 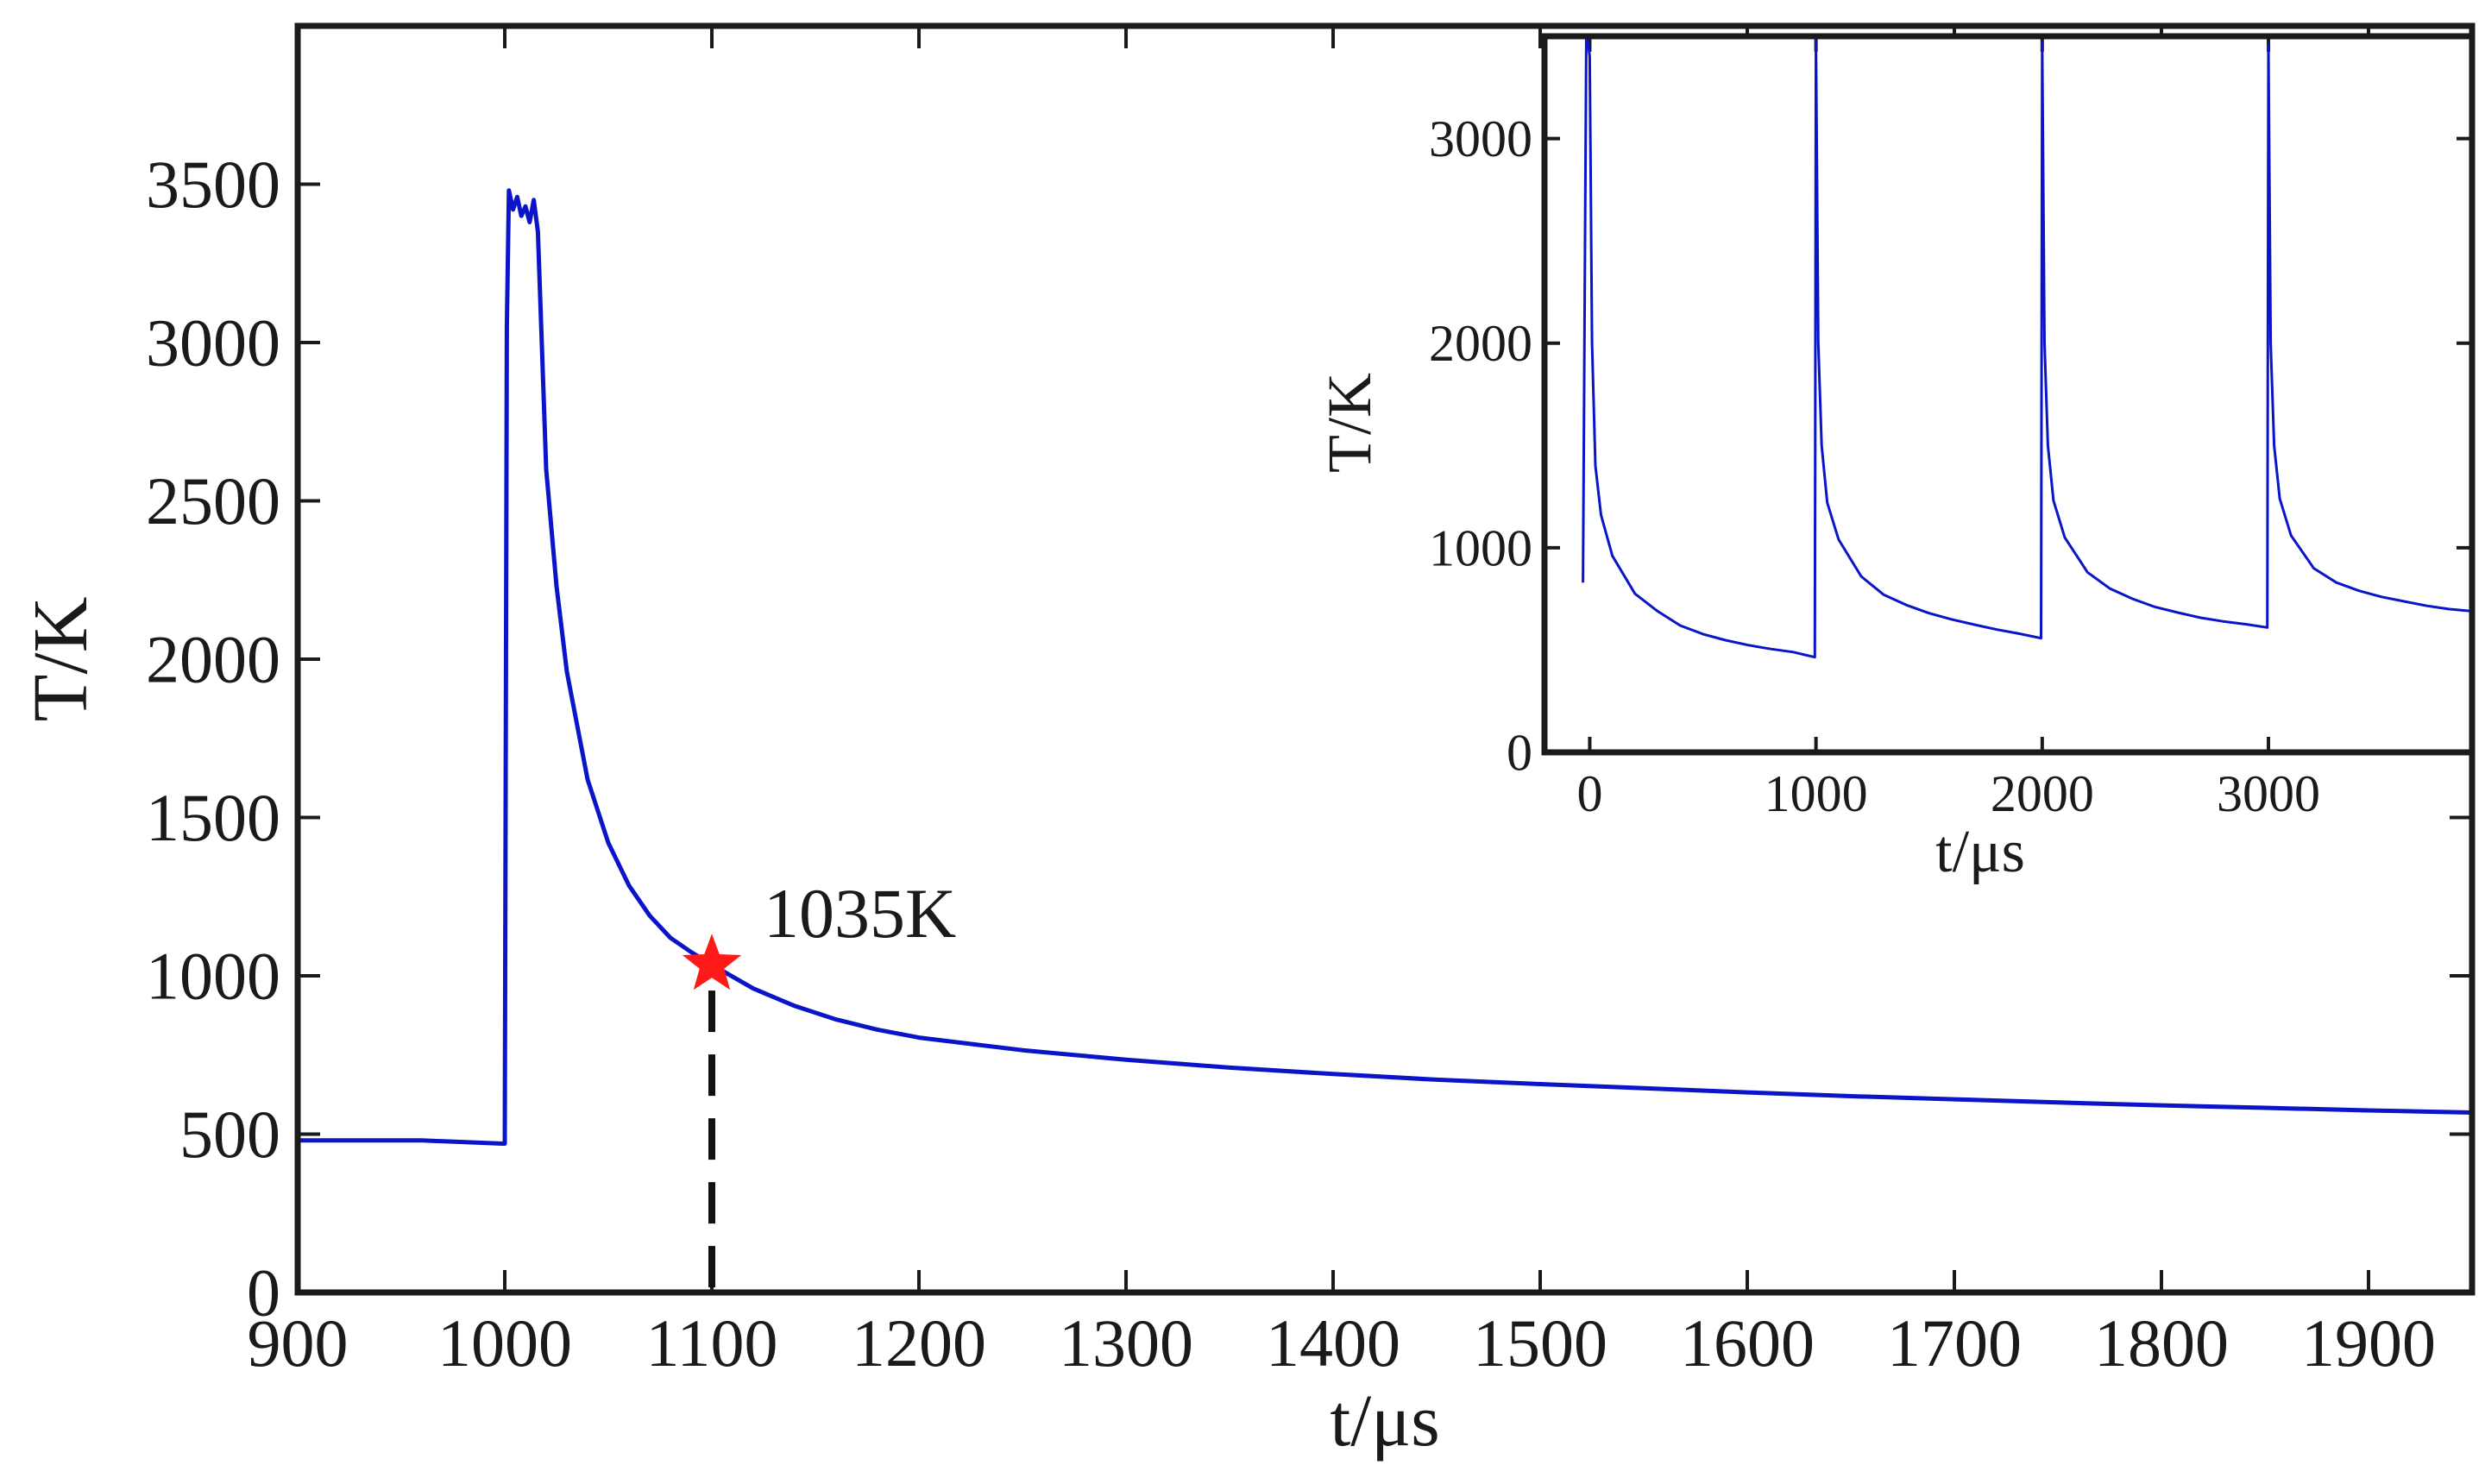 What do you see at coordinates (2368, 1342) in the screenshot?
I see `main-x-tick-label: 1900` at bounding box center [2368, 1342].